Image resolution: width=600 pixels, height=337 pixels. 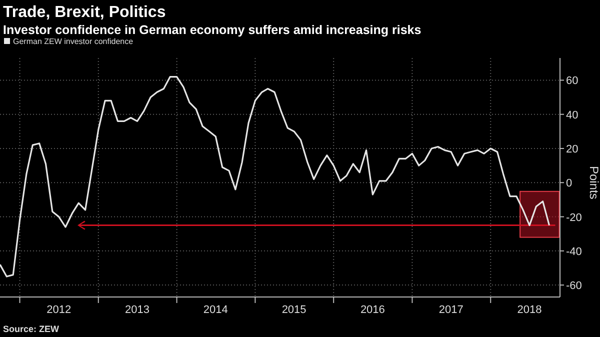 What do you see at coordinates (84, 12) in the screenshot?
I see `chart-title: Trade, Brexit, Politics` at bounding box center [84, 12].